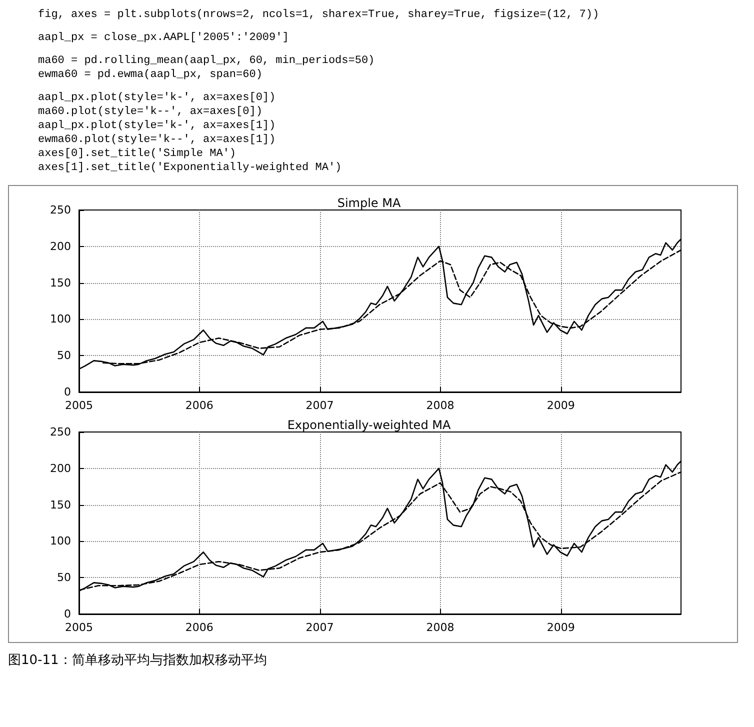  Describe the element at coordinates (151, 75) in the screenshot. I see `text: ewma60 = pd.ewma(aapl_px, span=60)` at that location.